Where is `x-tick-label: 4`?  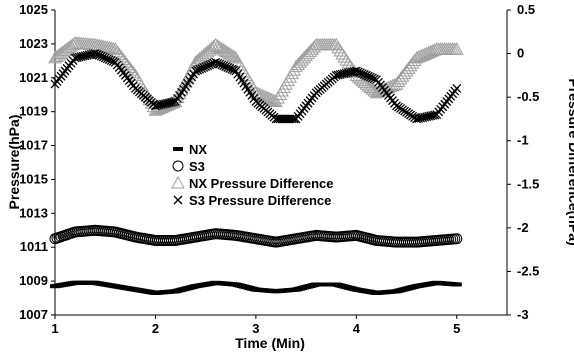 x-tick-label: 4 is located at coordinates (357, 328).